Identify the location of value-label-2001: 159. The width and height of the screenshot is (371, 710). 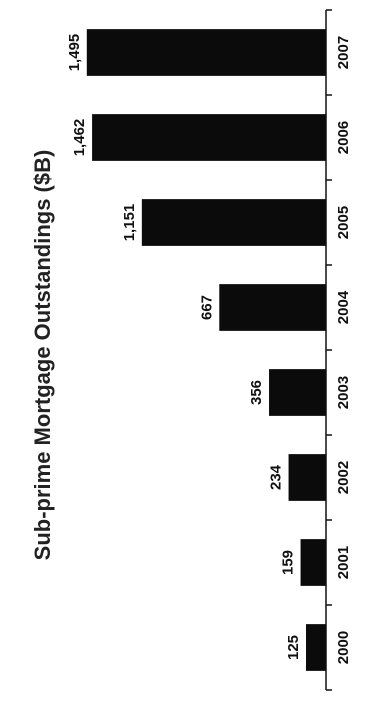
(288, 562).